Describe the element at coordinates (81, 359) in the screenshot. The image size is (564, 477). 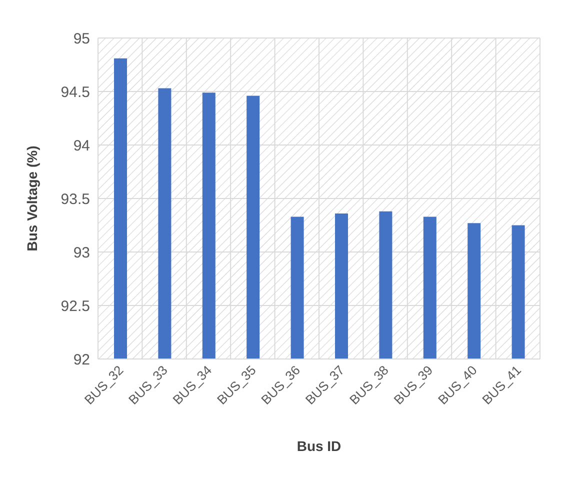
I see `y-tick-label: 92` at that location.